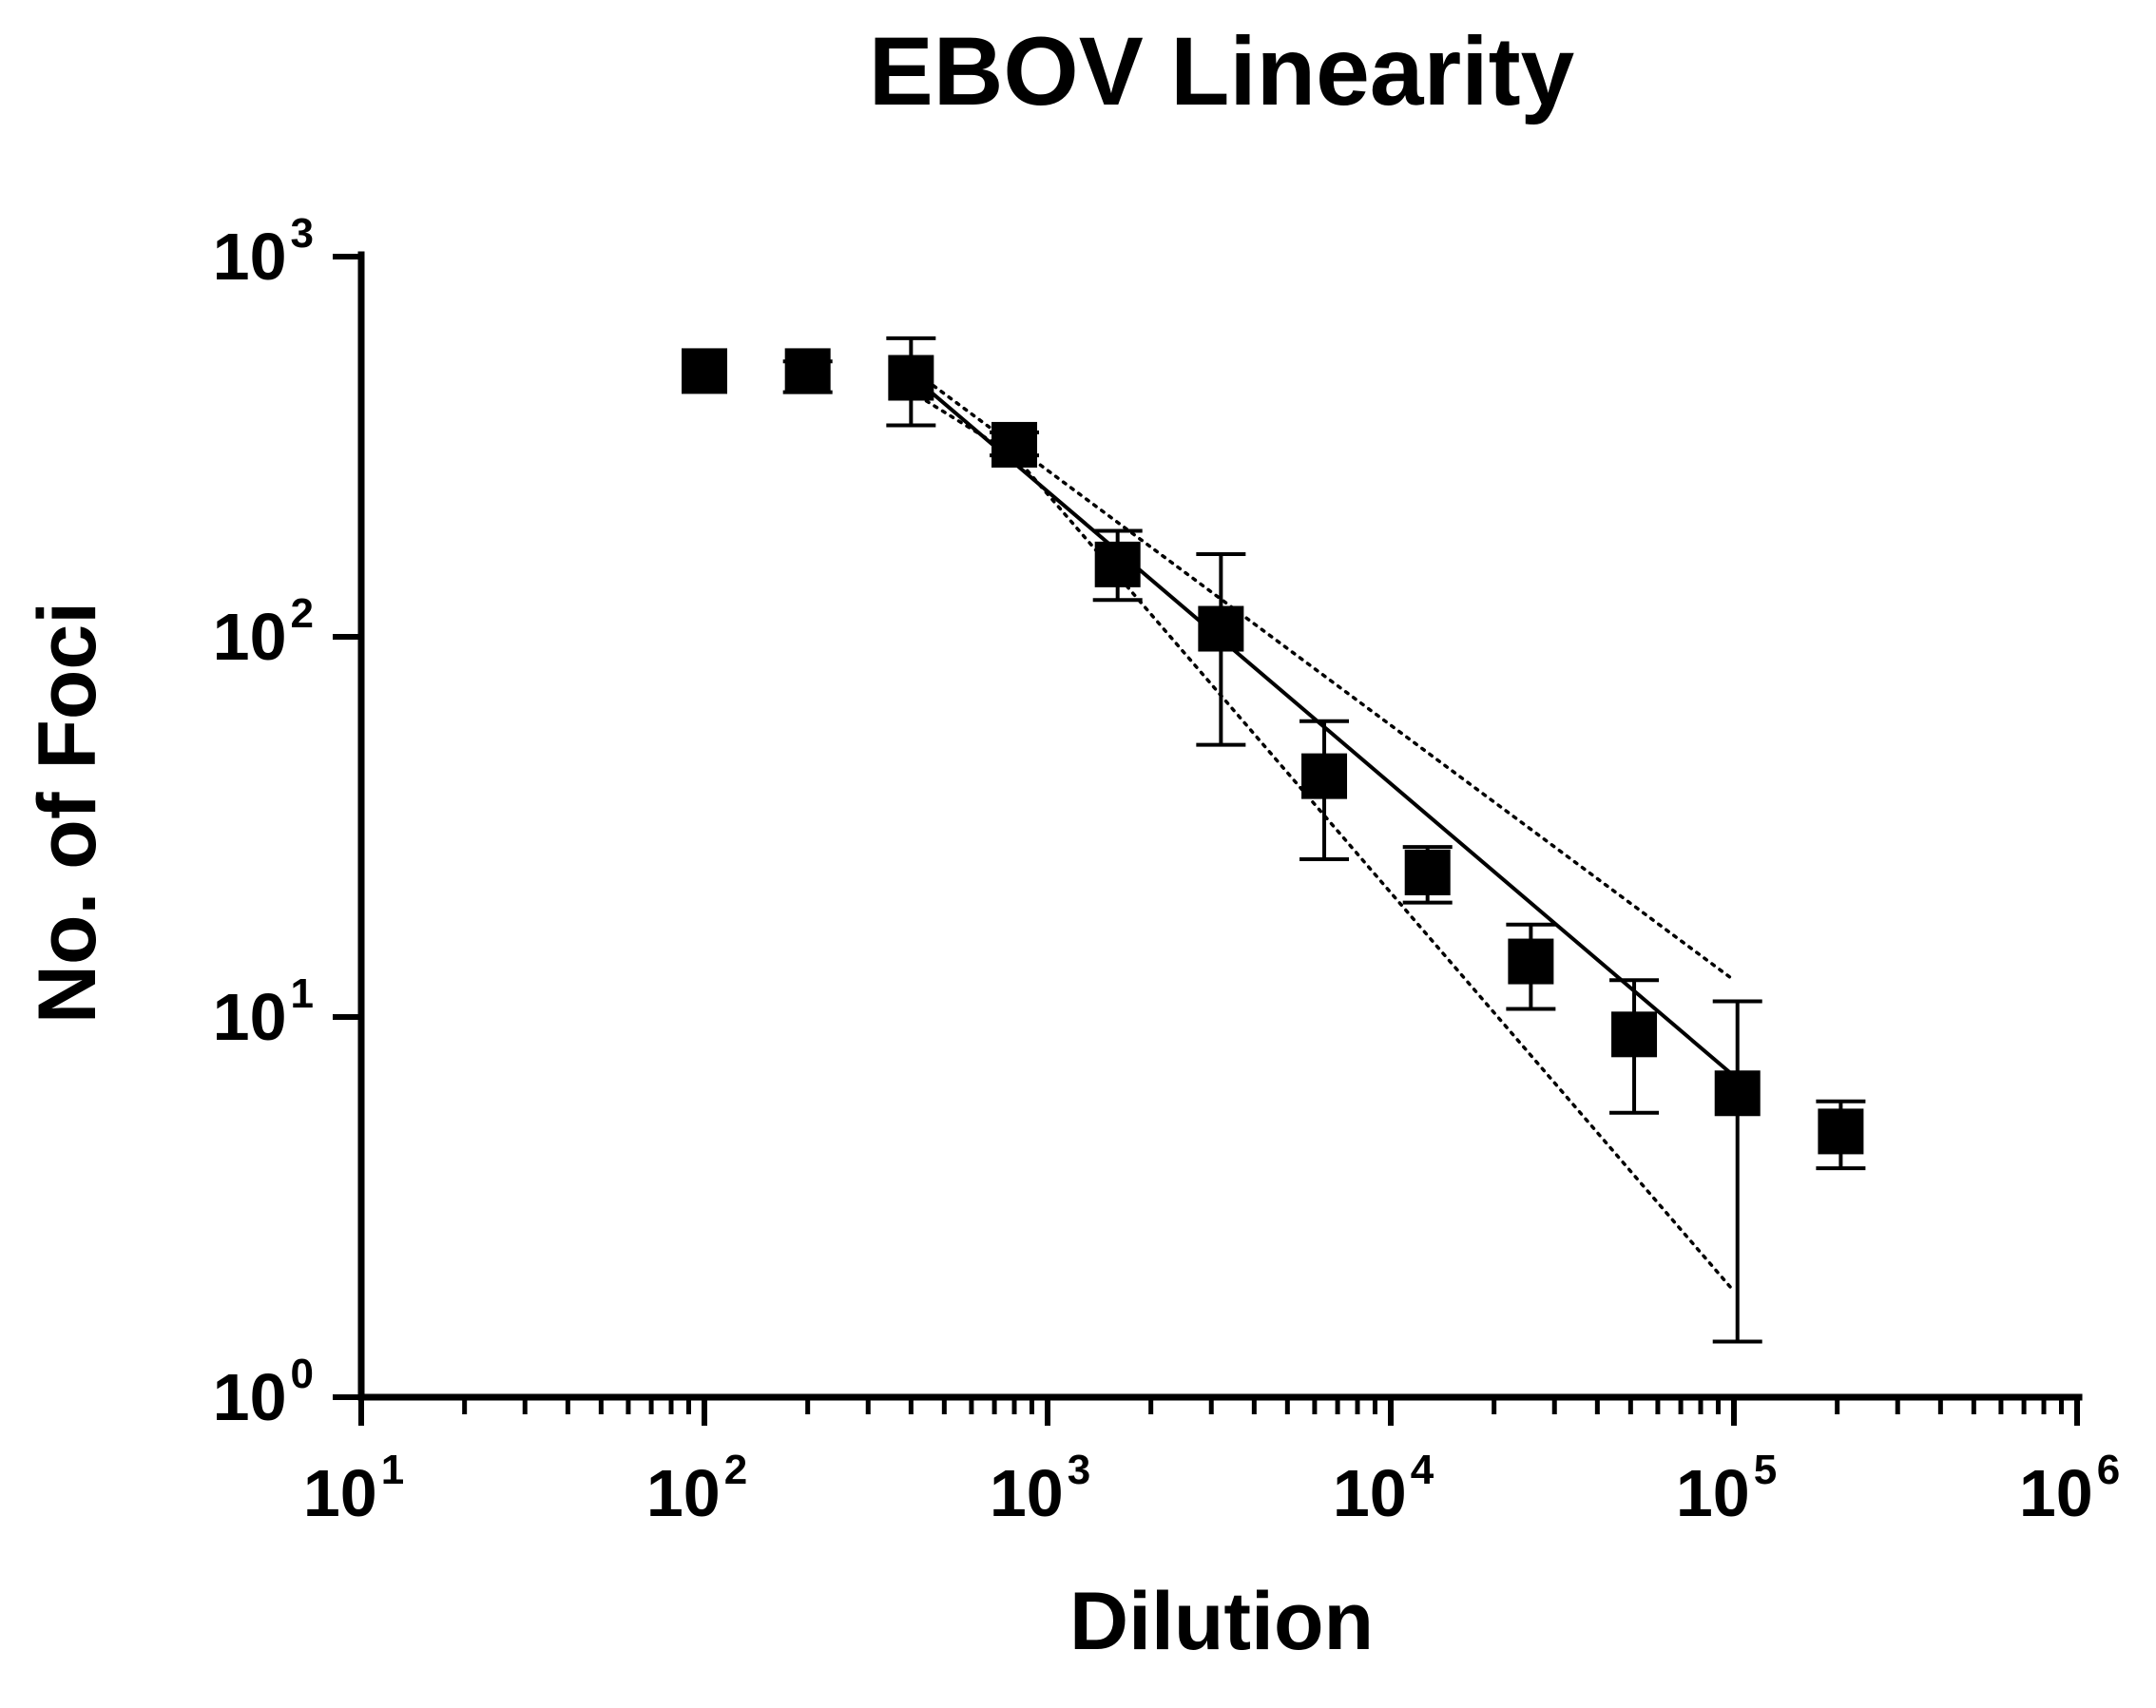 The height and width of the screenshot is (1708, 2156). I want to click on x-tick-label: 10⁴, so click(1383, 1488).